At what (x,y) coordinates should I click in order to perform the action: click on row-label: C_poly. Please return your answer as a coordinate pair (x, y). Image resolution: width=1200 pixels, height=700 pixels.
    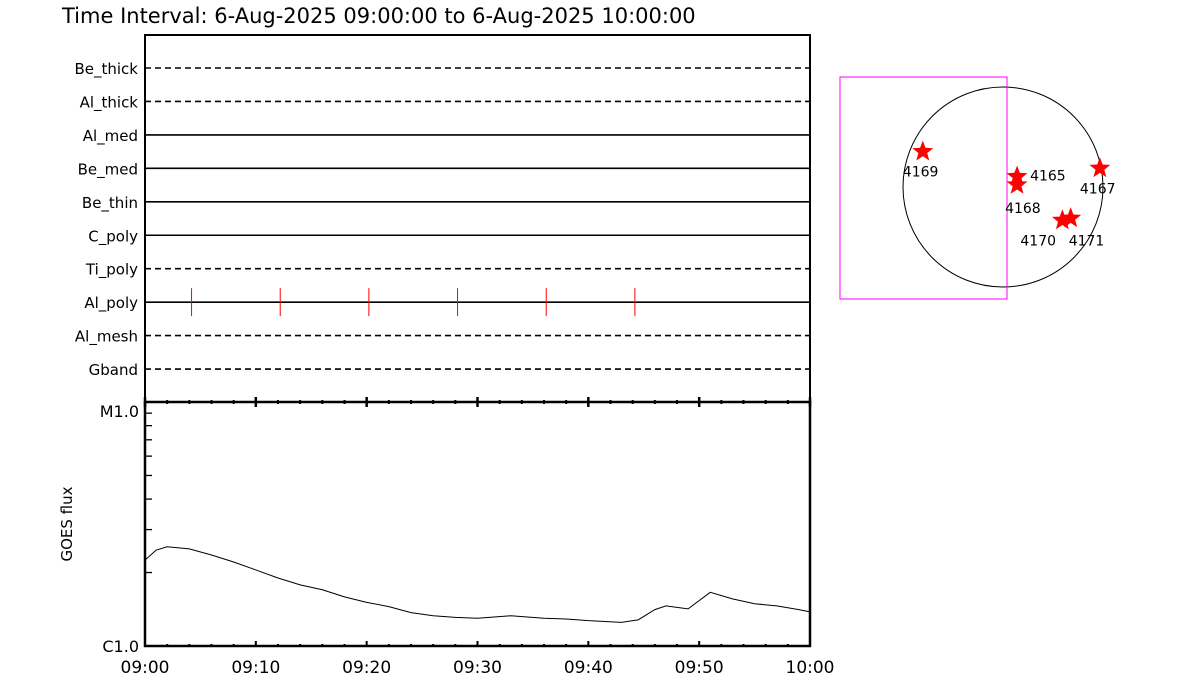
    Looking at the image, I should click on (113, 236).